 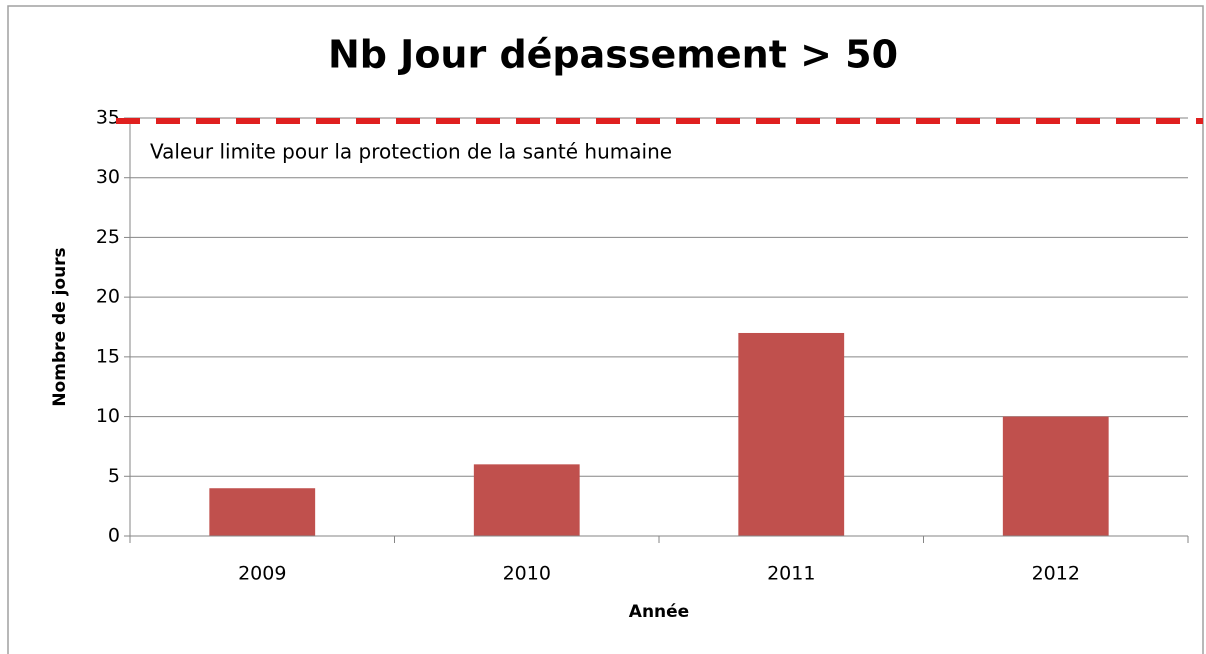 What do you see at coordinates (613, 55) in the screenshot?
I see `chart-title: Nb Jour dépassement > 50` at bounding box center [613, 55].